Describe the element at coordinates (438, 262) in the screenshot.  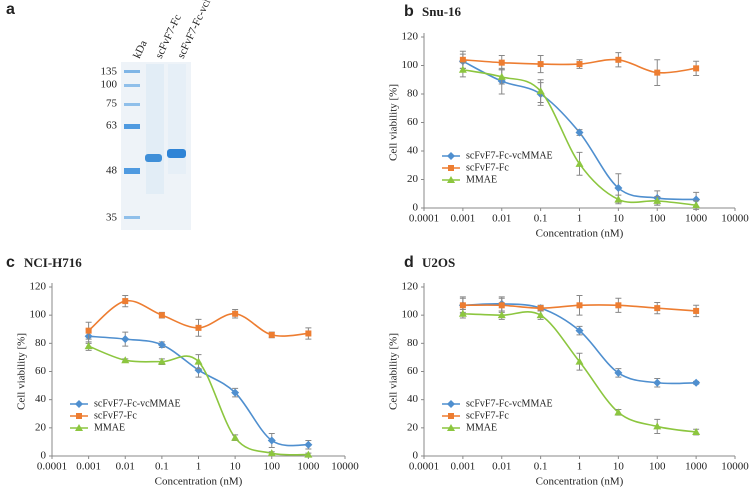
I see `panel-title: U2OS` at that location.